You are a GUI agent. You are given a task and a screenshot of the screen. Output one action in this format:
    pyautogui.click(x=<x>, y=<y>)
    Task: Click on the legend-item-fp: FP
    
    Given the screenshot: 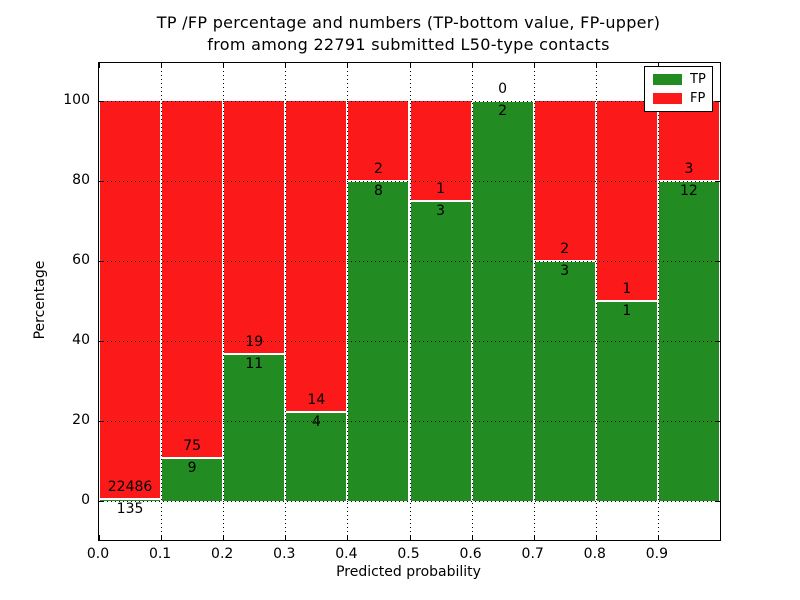 What is the action you would take?
    pyautogui.click(x=682, y=98)
    